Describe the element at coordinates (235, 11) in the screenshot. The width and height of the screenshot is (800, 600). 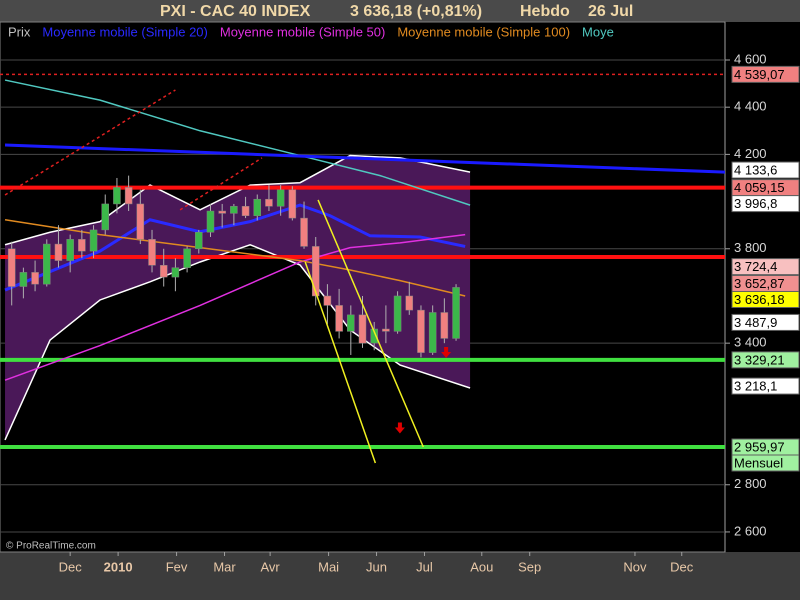
I see `chart-title: PXI - CAC 40 INDEX` at that location.